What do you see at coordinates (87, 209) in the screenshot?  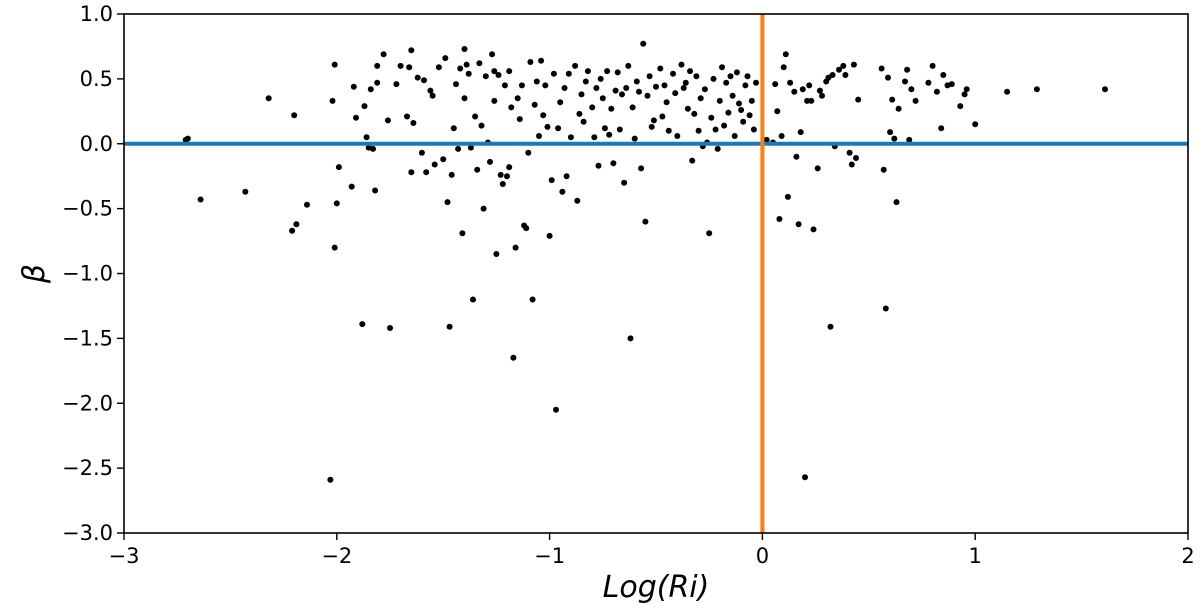 I see `y-tick-label: −0.5` at bounding box center [87, 209].